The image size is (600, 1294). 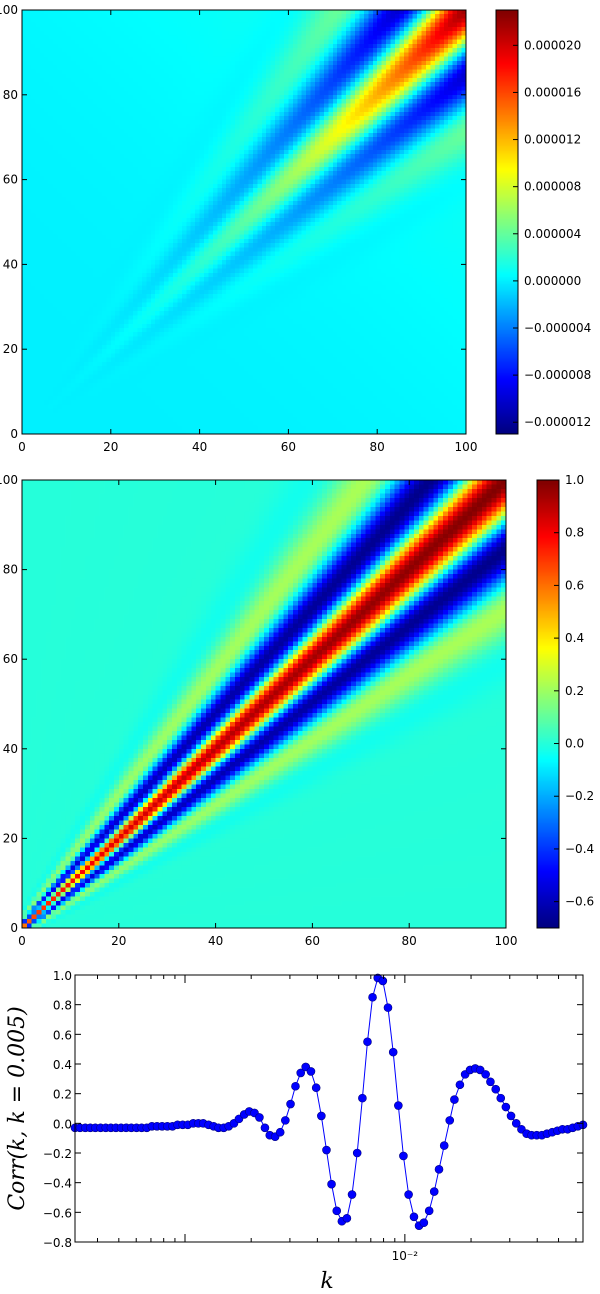 What do you see at coordinates (557, 328) in the screenshot?
I see `colorbar-tick-label: −0.000004` at bounding box center [557, 328].